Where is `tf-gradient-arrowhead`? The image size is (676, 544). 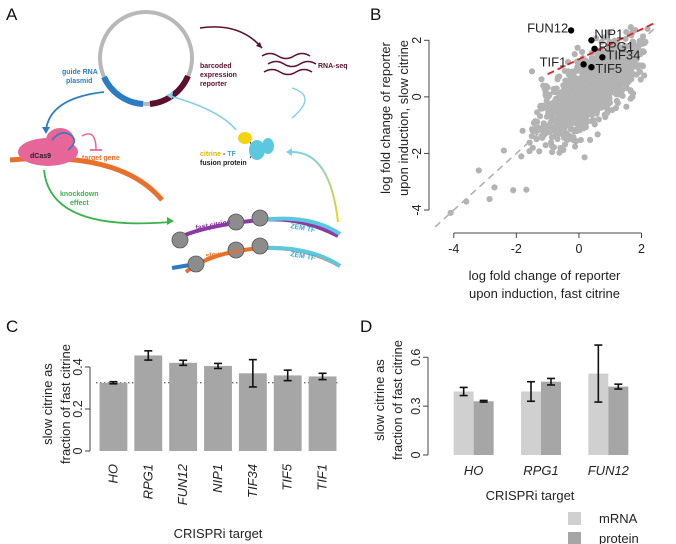 tf-gradient-arrowhead is located at coordinates (289, 152).